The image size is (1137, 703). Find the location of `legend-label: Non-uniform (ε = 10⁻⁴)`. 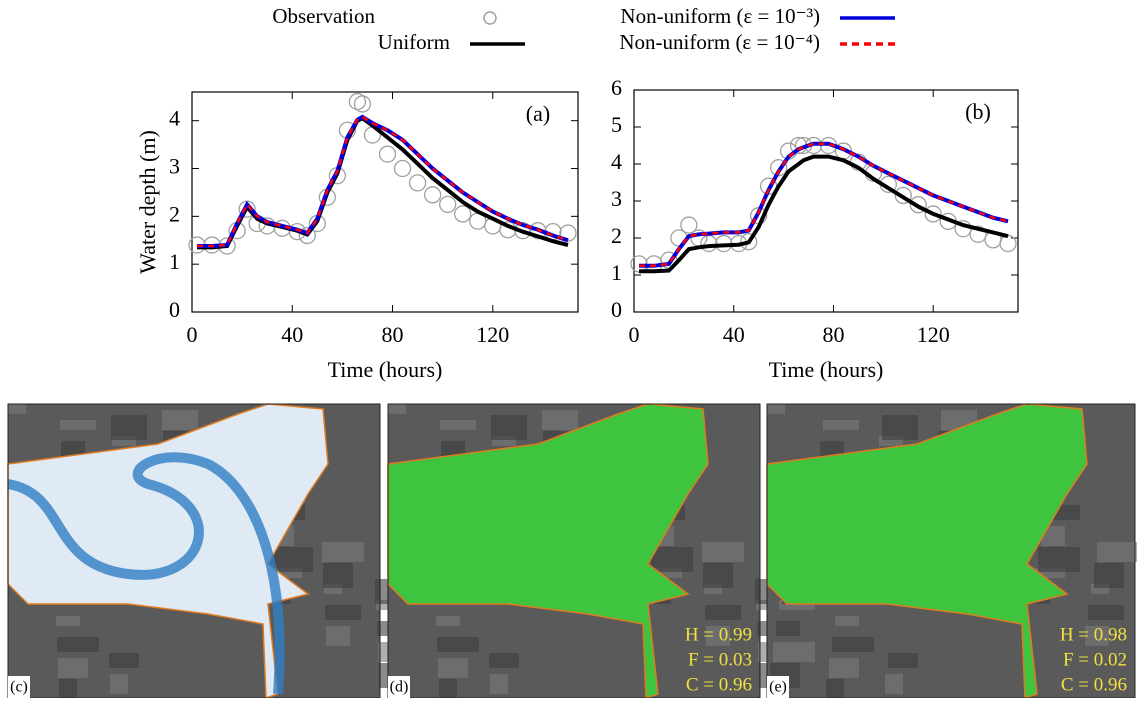

legend-label: Non-uniform (ε = 10⁻⁴) is located at coordinates (719, 42).